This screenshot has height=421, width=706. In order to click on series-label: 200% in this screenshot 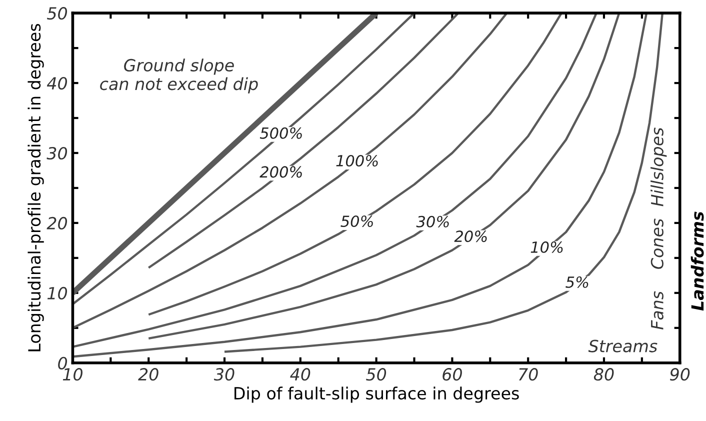, I will do `click(281, 172)`.